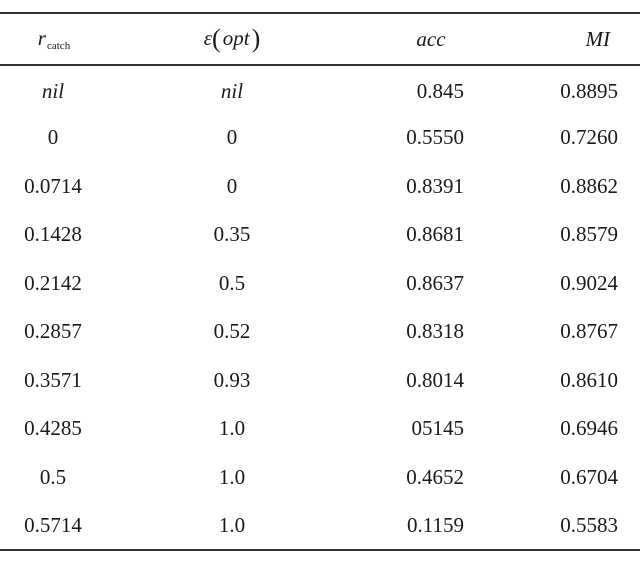 The height and width of the screenshot is (562, 640). What do you see at coordinates (589, 379) in the screenshot?
I see `cell-mi: 0.8610` at bounding box center [589, 379].